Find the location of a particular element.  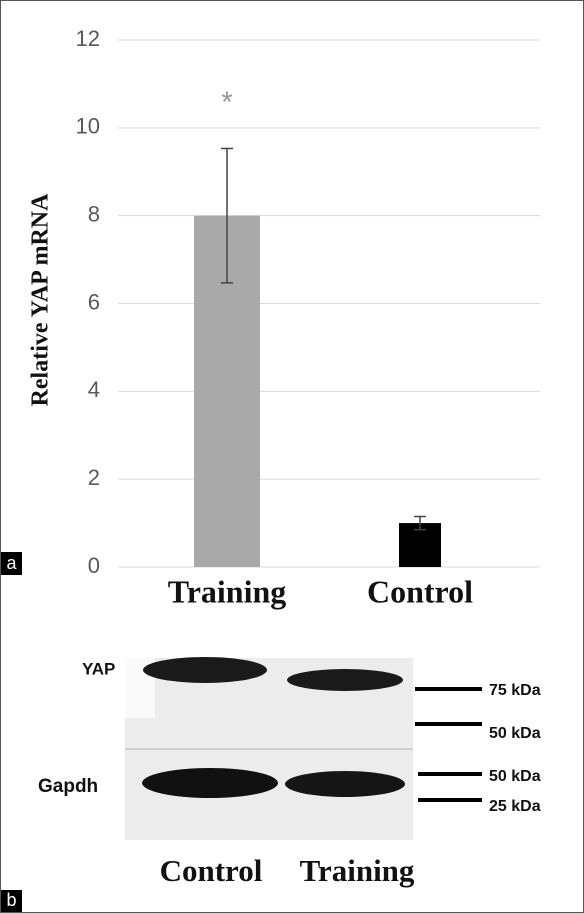

lane-label: Training is located at coordinates (357, 870).